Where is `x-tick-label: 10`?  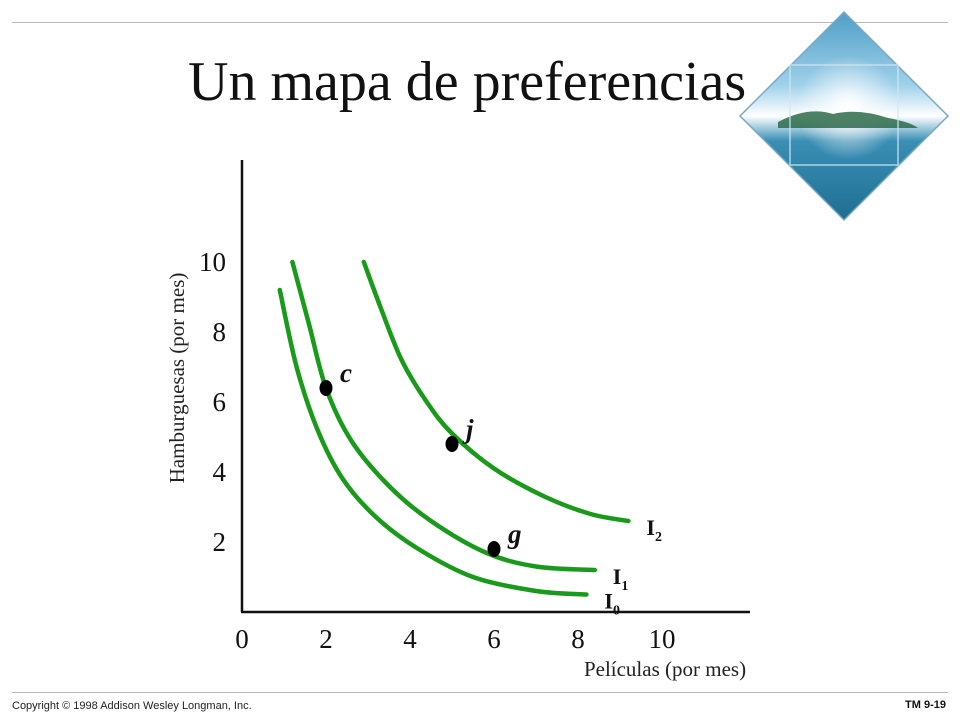 x-tick-label: 10 is located at coordinates (662, 639).